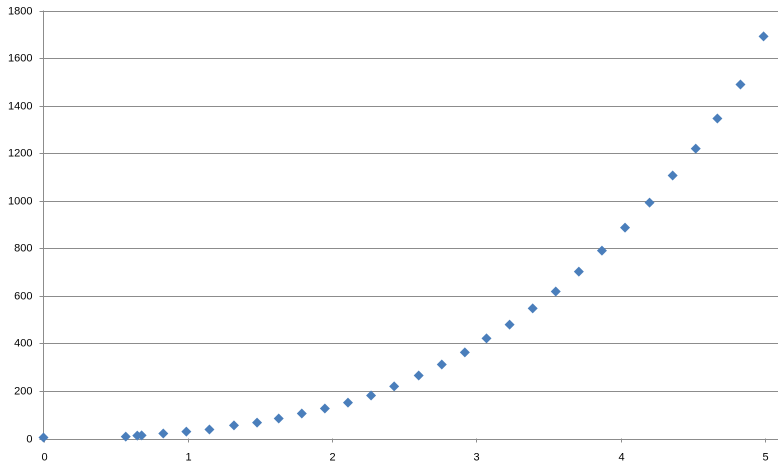 Image resolution: width=780 pixels, height=469 pixels. What do you see at coordinates (23, 296) in the screenshot?
I see `y-tick-label: 600` at bounding box center [23, 296].